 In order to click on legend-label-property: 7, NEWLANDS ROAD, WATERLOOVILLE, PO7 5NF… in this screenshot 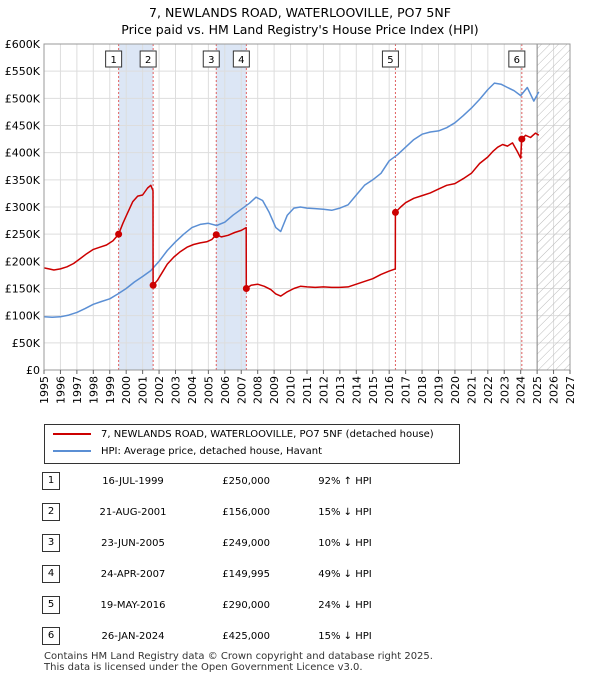, I will do `click(267, 434)`.